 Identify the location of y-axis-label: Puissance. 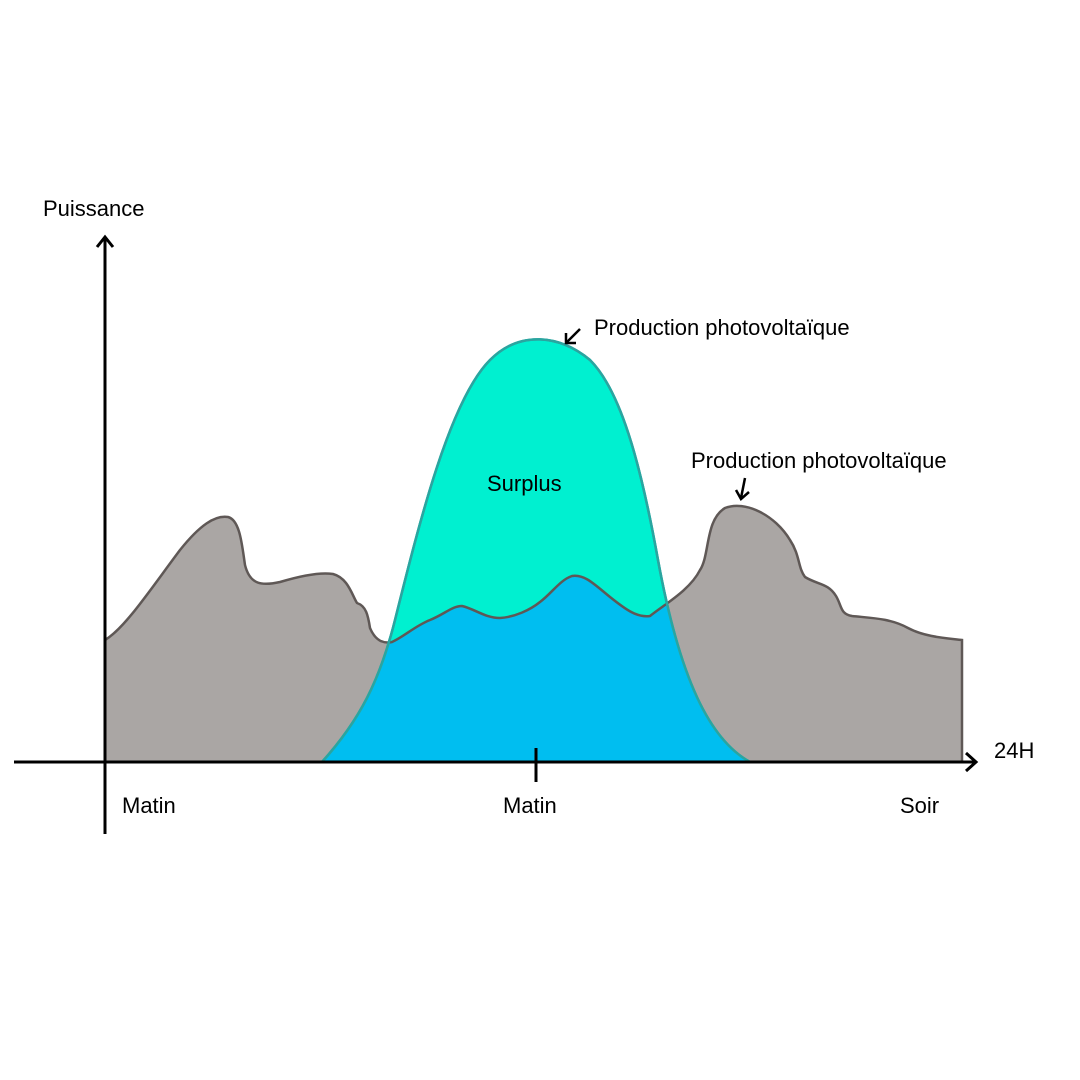
(94, 208).